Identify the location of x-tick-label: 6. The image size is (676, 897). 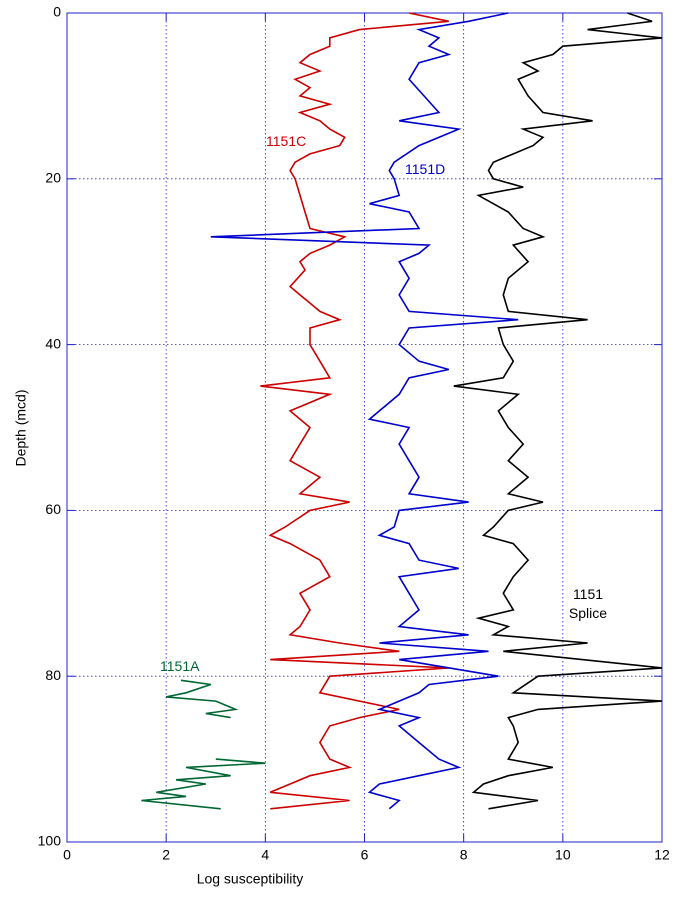
(365, 855).